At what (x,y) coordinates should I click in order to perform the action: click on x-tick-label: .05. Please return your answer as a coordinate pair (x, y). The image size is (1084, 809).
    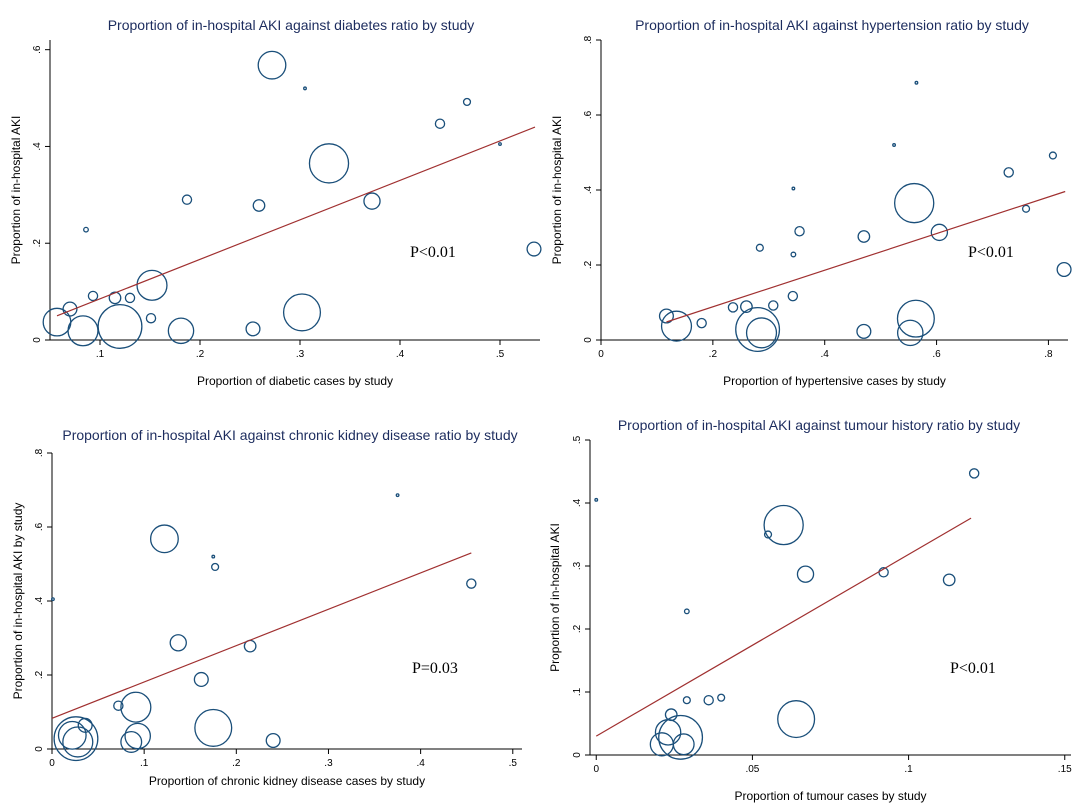
    Looking at the image, I should click on (752, 769).